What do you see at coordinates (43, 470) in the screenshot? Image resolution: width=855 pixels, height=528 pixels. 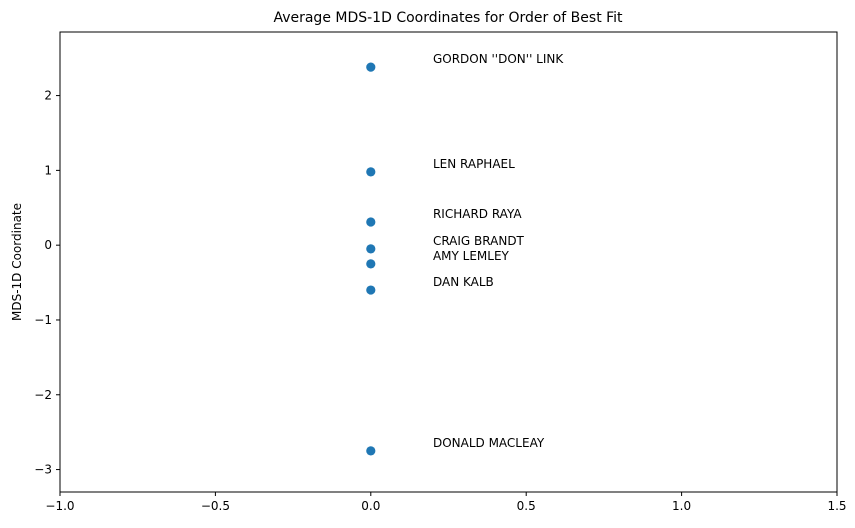 I see `y-tick-label: −3` at bounding box center [43, 470].